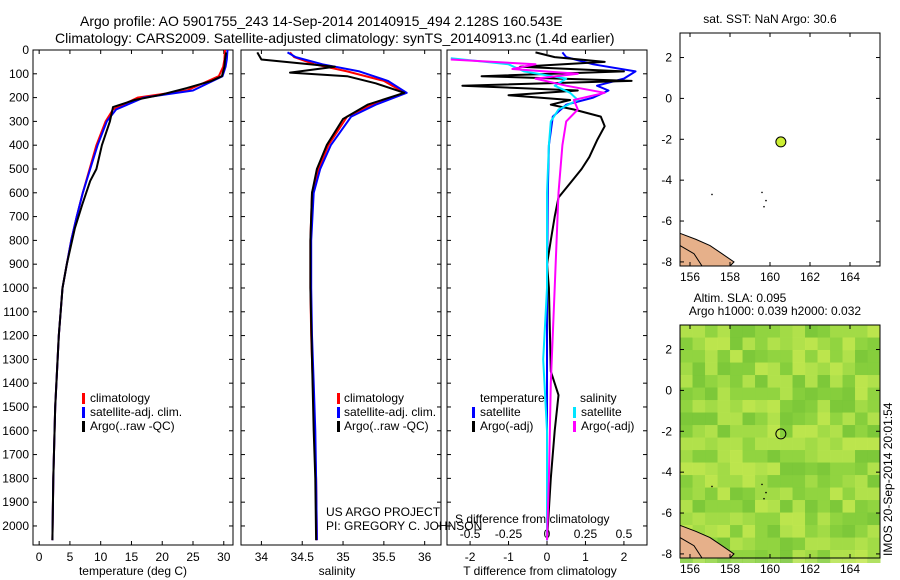 The image size is (900, 580). I want to click on sla-map-title: Altim. SLA: 0.095, so click(740, 298).